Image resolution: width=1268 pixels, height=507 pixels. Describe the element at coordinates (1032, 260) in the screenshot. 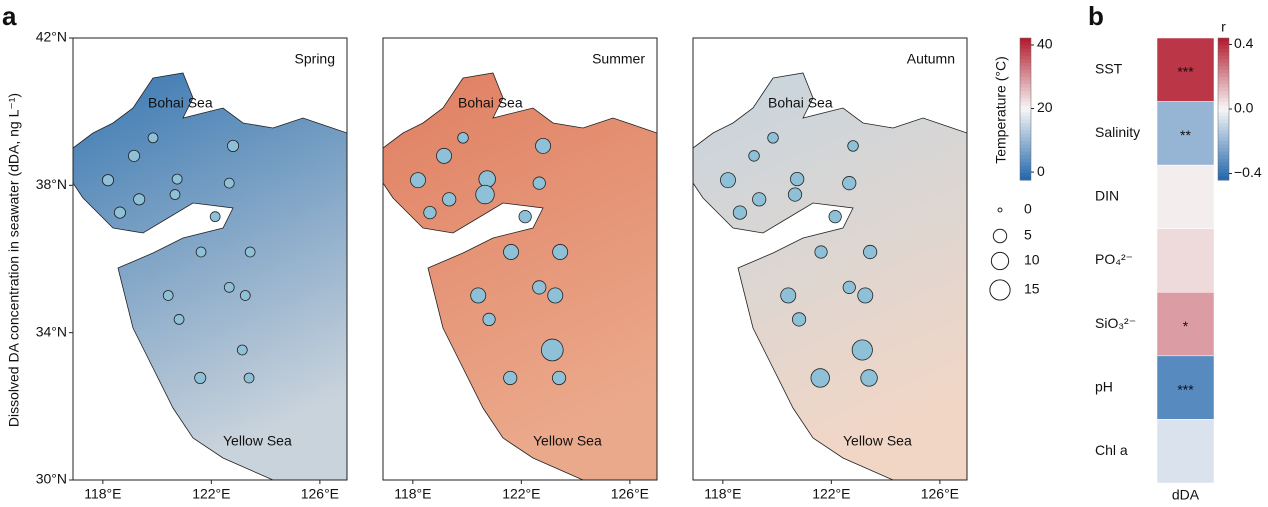

I see `size-legend-label: 10` at that location.